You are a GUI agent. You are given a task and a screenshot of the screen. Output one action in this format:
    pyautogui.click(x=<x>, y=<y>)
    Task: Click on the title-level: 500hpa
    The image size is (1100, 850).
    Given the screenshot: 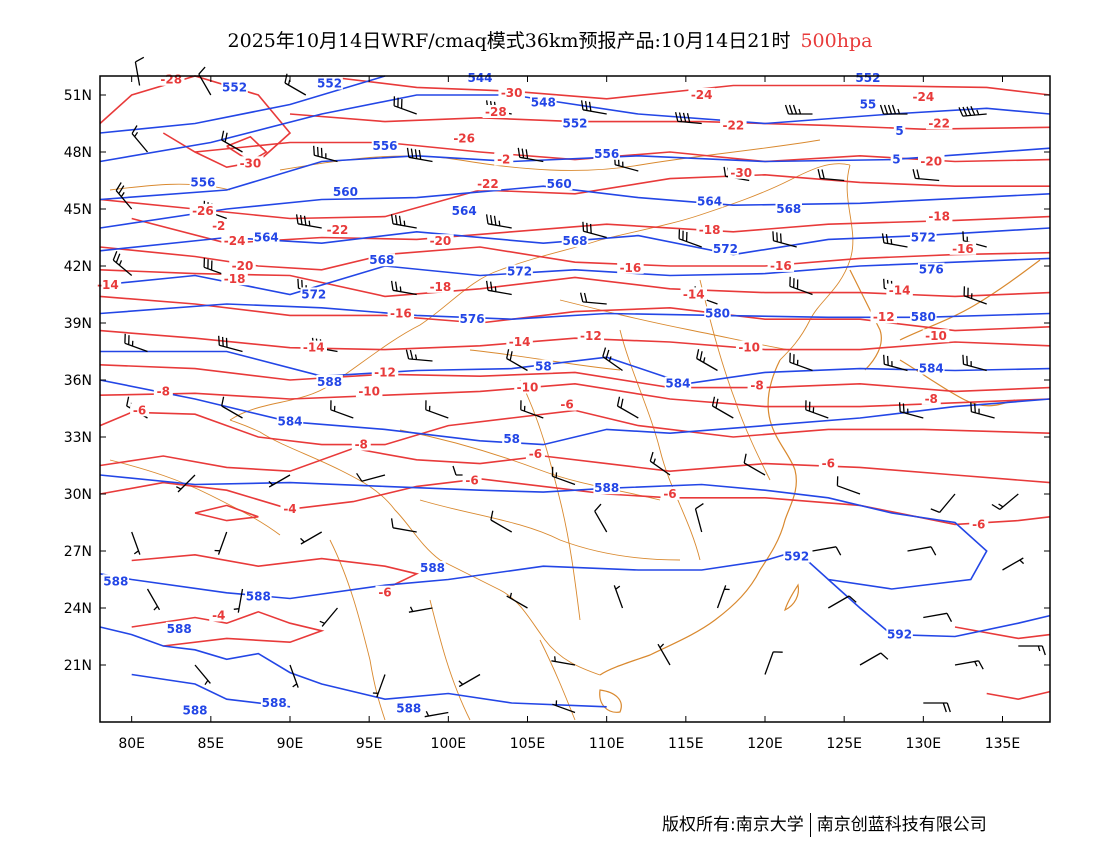 What is the action you would take?
    pyautogui.click(x=836, y=41)
    